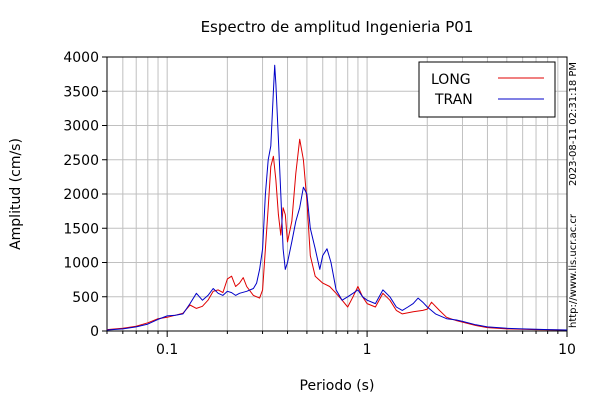  Describe the element at coordinates (94, 332) in the screenshot. I see `y-tick-label: 0` at that location.